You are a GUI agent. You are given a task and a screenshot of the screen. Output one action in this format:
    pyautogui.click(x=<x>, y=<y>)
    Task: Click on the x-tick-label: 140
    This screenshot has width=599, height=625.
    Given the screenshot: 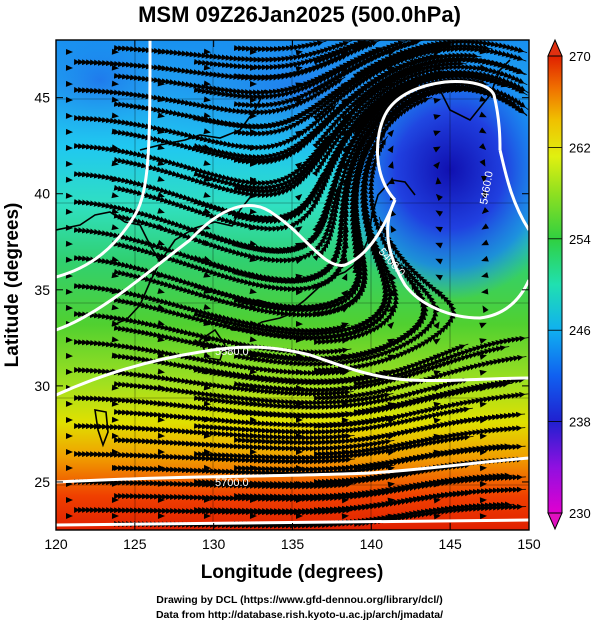 What is the action you would take?
    pyautogui.click(x=372, y=544)
    